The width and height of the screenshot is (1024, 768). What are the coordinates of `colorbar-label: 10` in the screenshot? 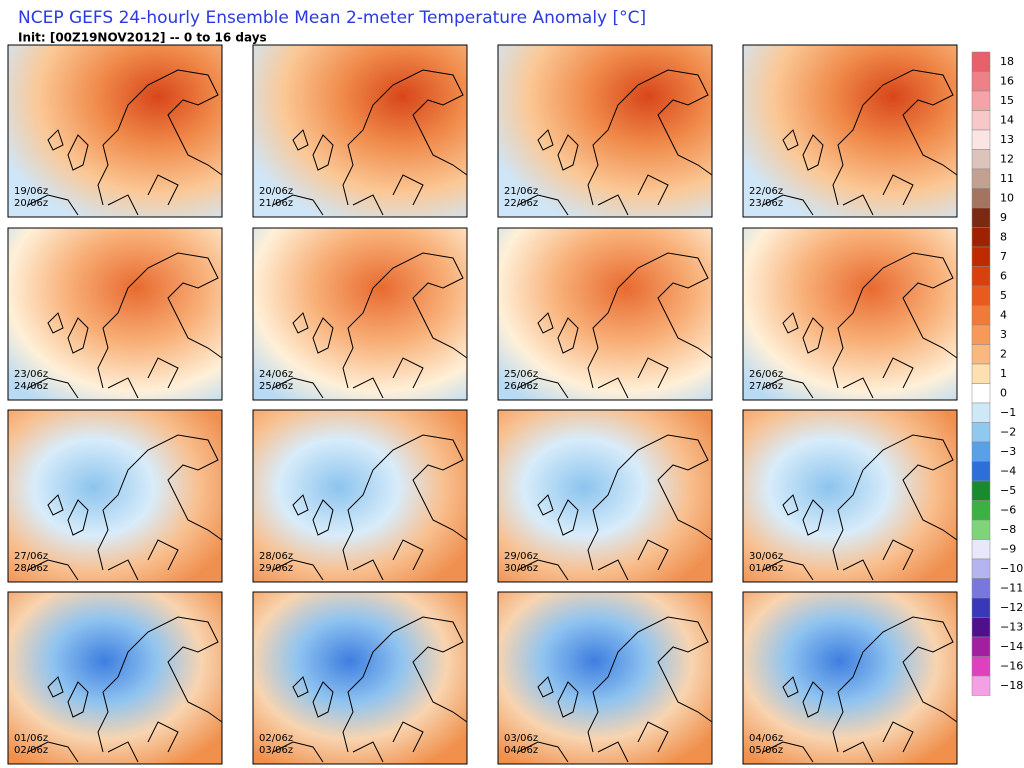 It's located at (1007, 197).